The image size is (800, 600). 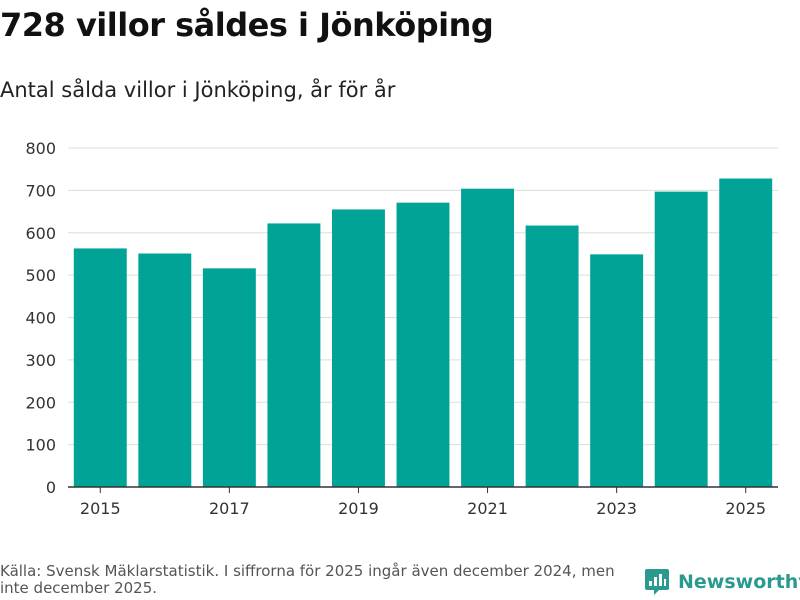 What do you see at coordinates (657, 582) in the screenshot?
I see `newsworthy-logo-icon` at bounding box center [657, 582].